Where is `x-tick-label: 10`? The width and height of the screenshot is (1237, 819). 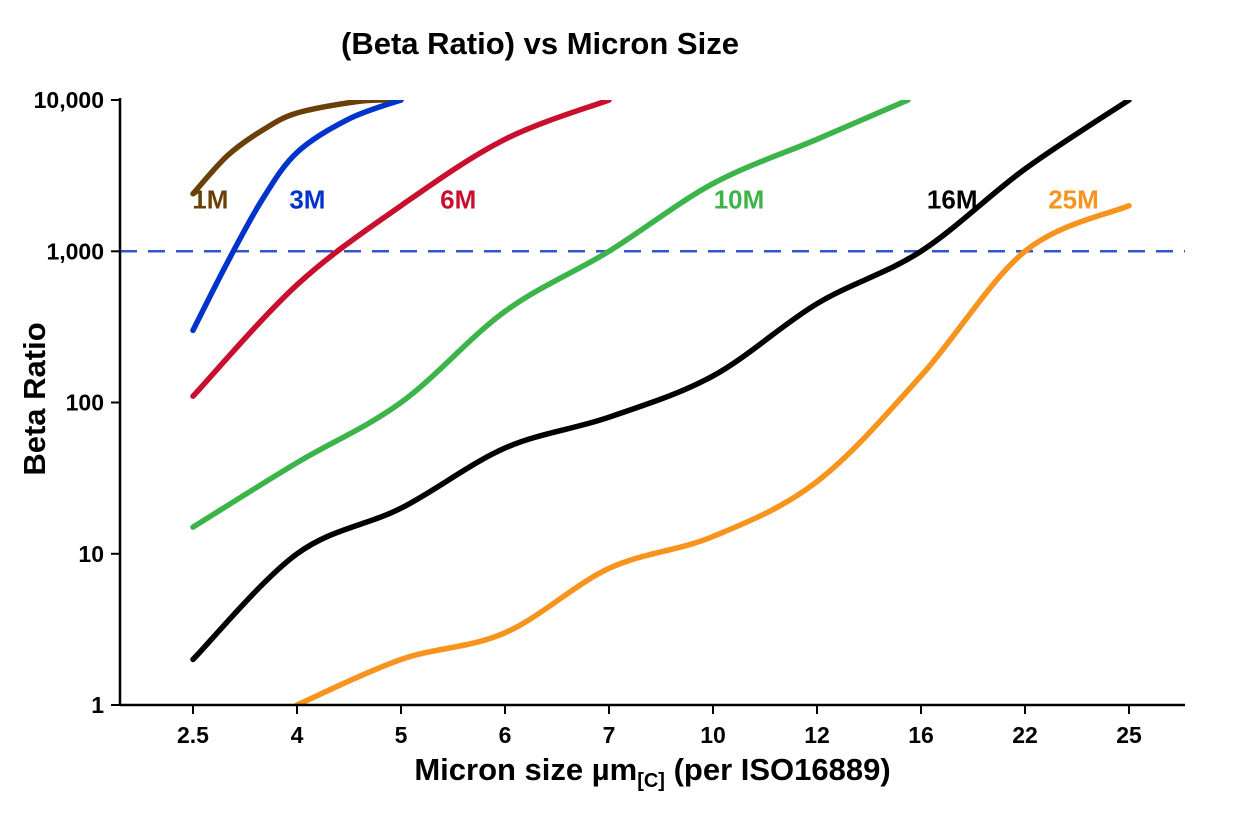
x-tick-label: 10 is located at coordinates (713, 735).